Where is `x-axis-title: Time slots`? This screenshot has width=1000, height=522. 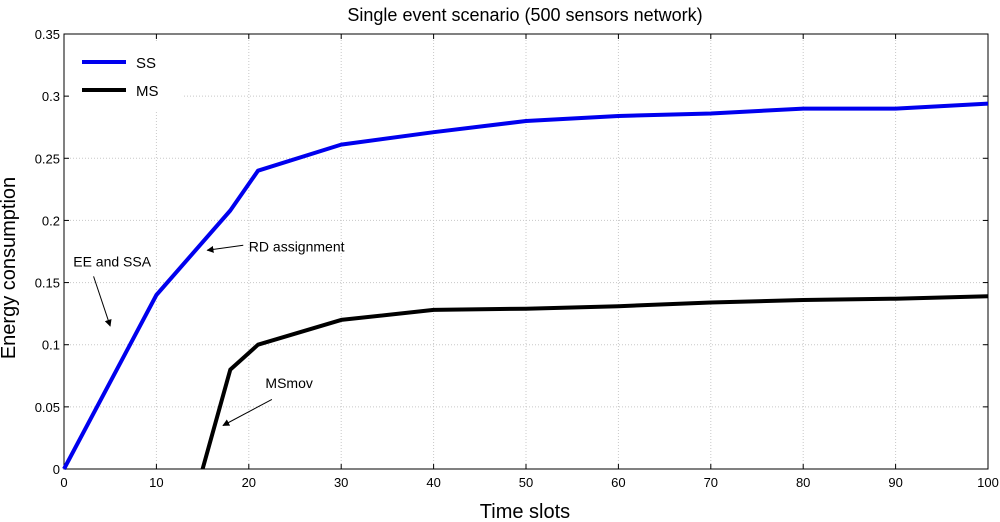
x-axis-title: Time slots is located at coordinates (525, 511).